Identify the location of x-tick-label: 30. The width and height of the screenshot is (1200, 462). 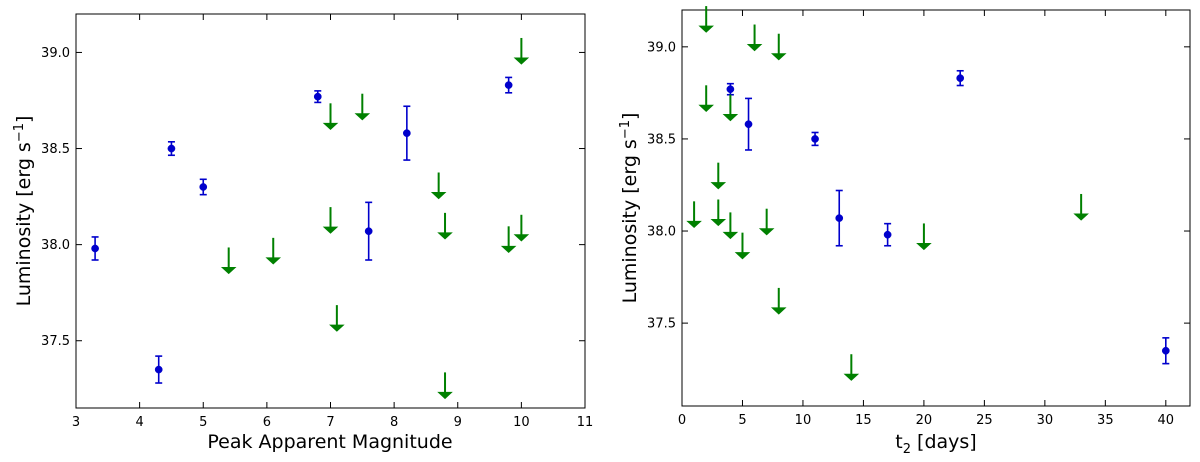
(1045, 420).